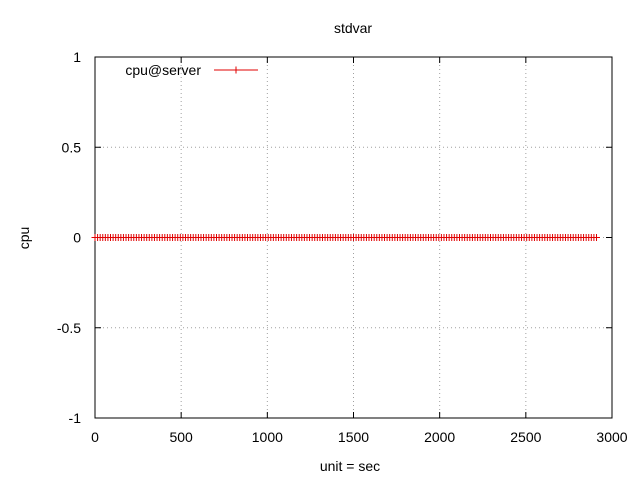 This screenshot has height=480, width=640. I want to click on x-axis-label: unit = sec, so click(350, 466).